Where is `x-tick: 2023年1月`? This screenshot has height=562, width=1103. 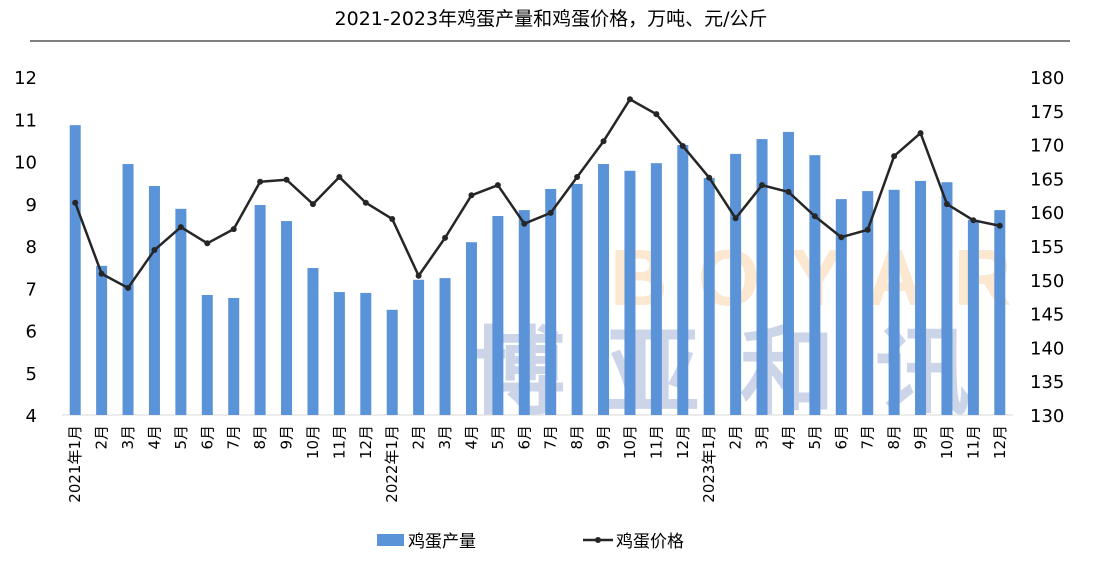 x-tick: 2023年1月 is located at coordinates (709, 464).